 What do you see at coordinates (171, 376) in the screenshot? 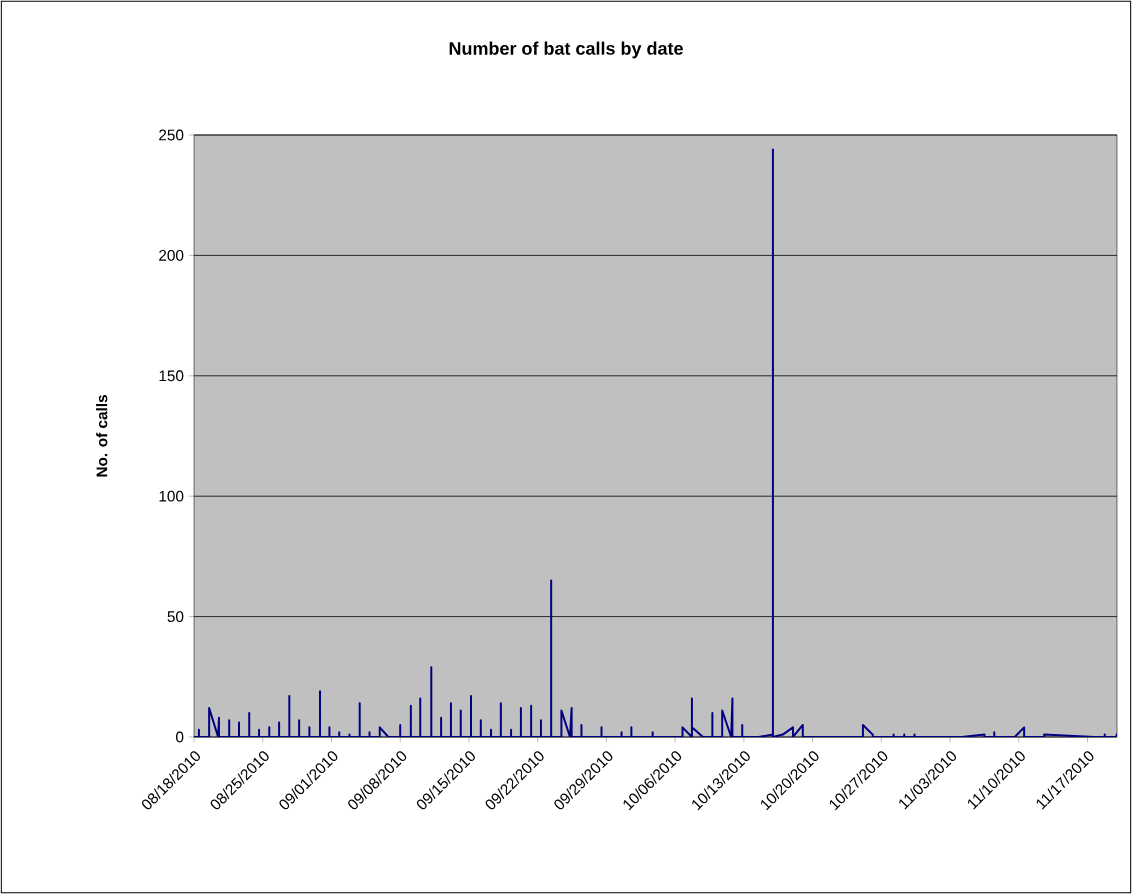
I see `y-tick-label: 150` at bounding box center [171, 376].